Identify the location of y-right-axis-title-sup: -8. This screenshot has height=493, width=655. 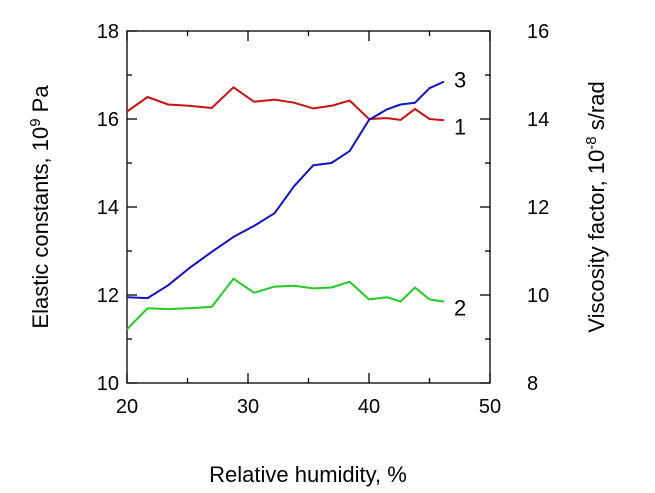
(591, 142).